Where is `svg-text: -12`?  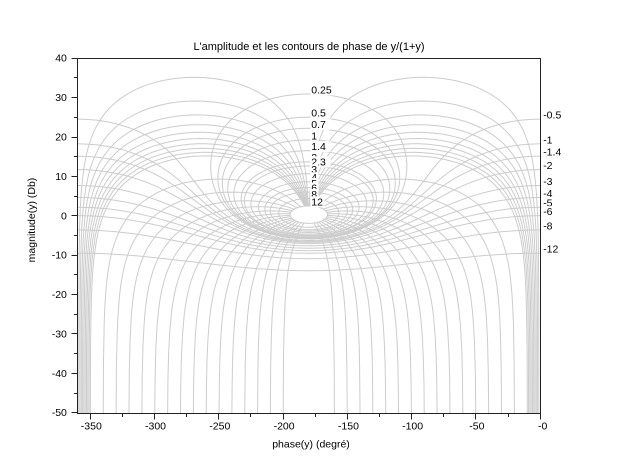 svg-text: -12 is located at coordinates (550, 250).